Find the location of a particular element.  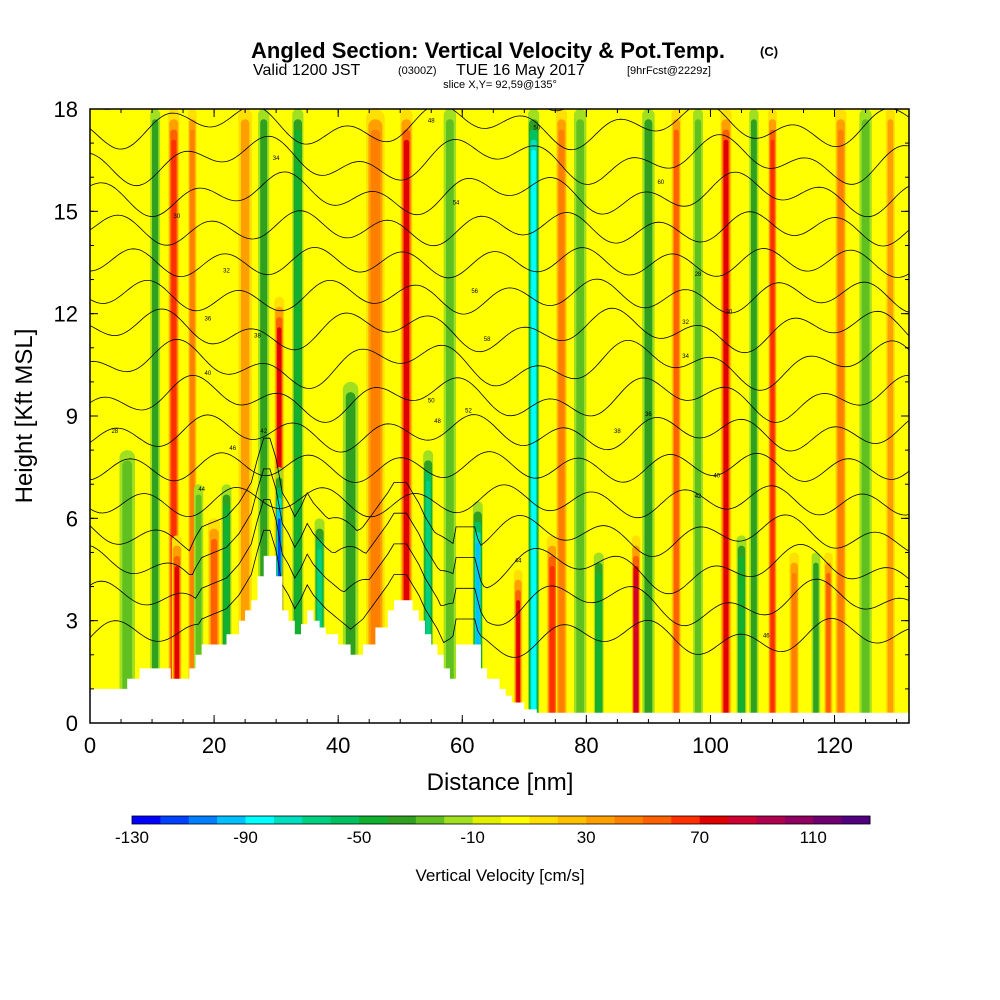

subtitle-date: TUE 16 May 2017 is located at coordinates (520, 70).